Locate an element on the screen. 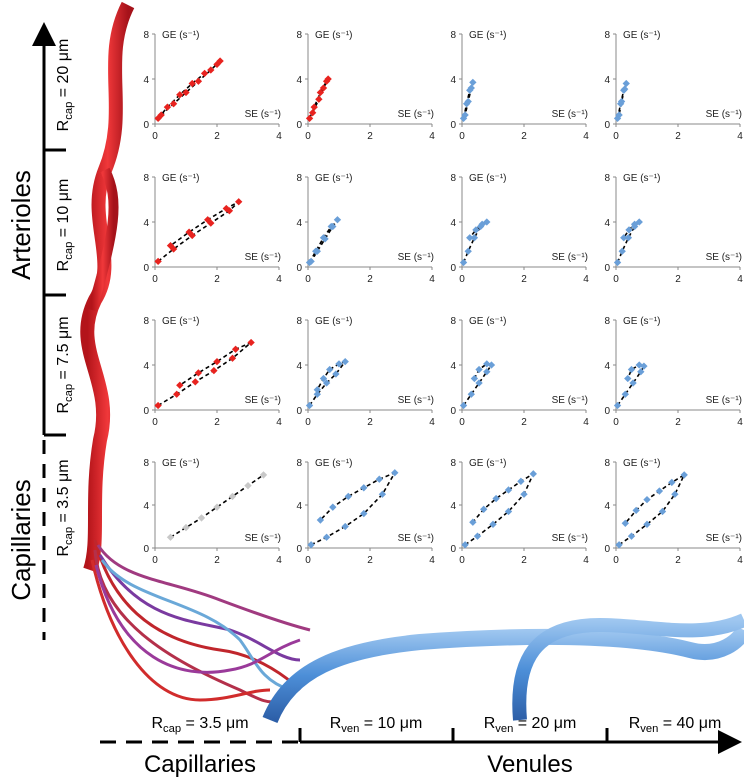 The image size is (744, 779). capillaries-bottom-label: Capillaries is located at coordinates (200, 764).